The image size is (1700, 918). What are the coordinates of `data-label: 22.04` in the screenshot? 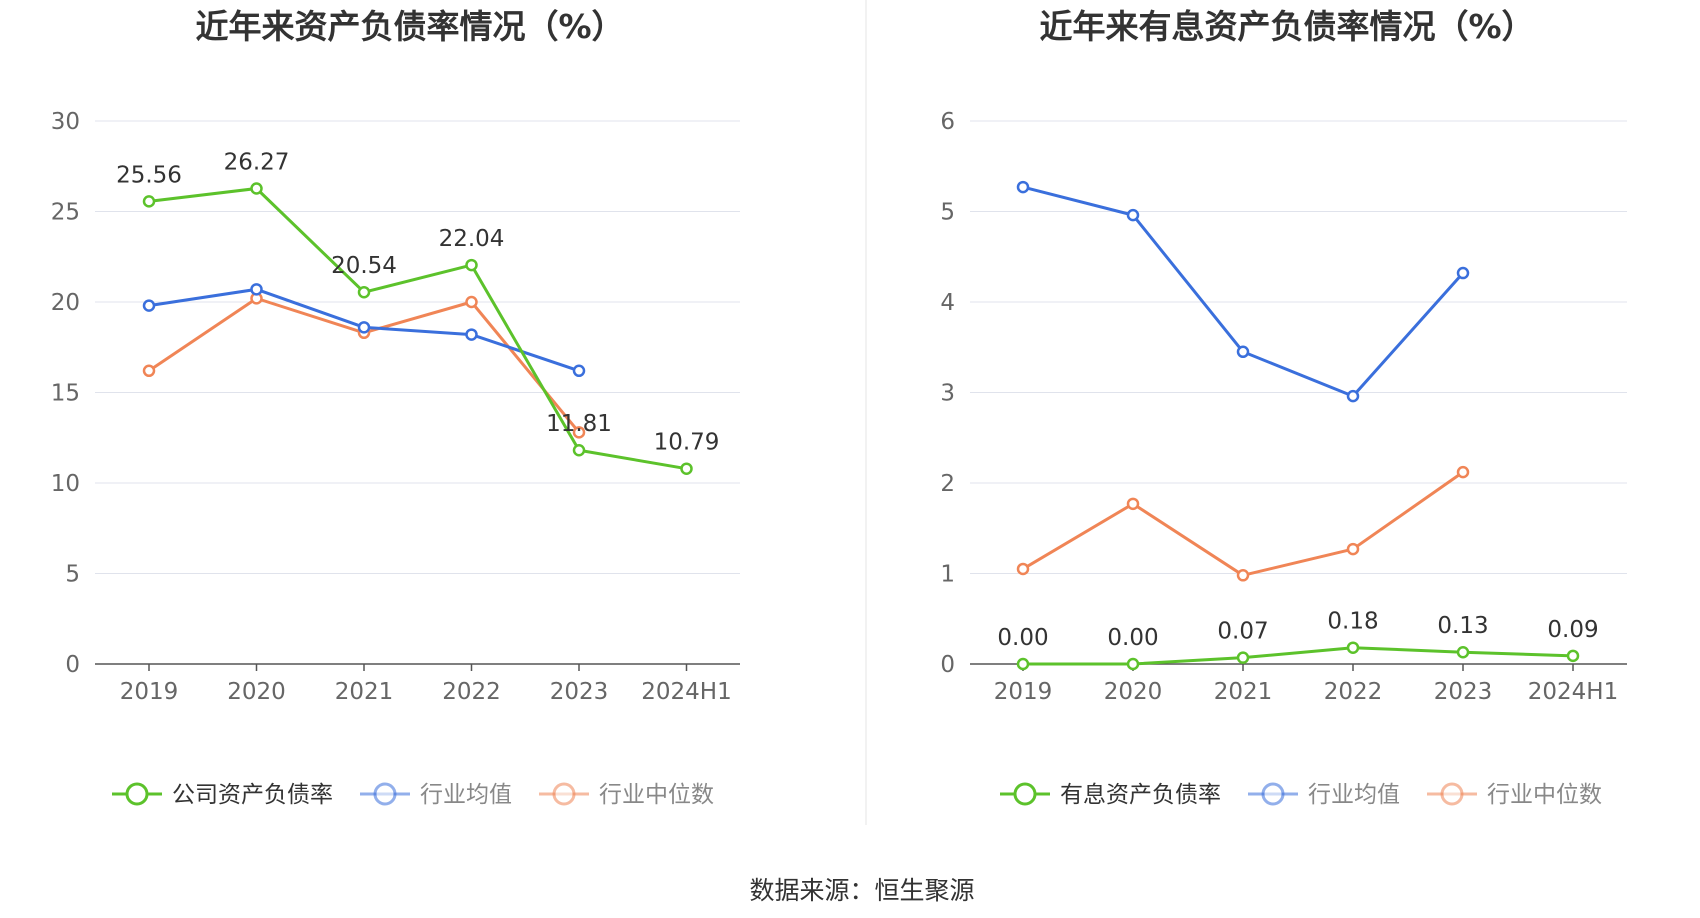 It's located at (472, 239).